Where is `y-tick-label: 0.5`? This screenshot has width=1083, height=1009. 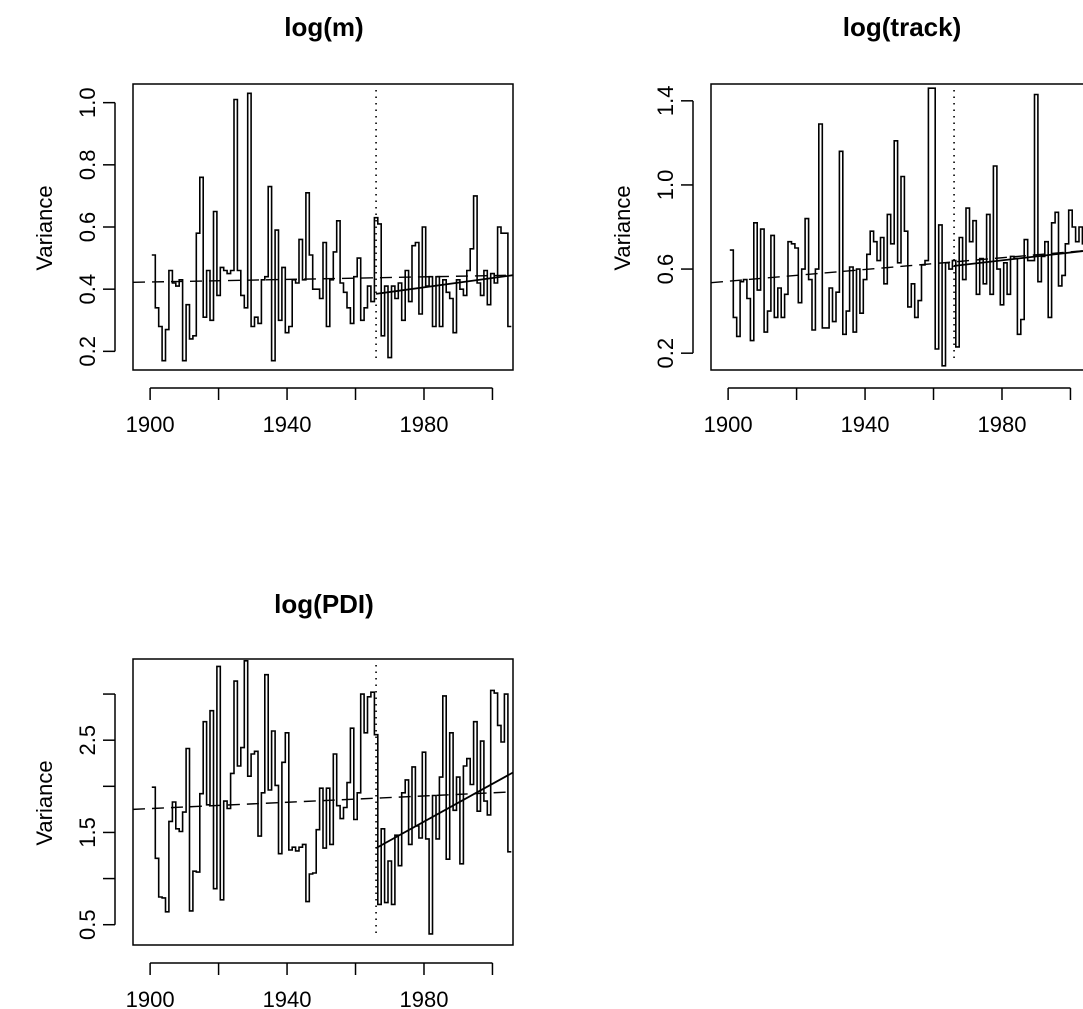 y-tick-label: 0.5 is located at coordinates (87, 924).